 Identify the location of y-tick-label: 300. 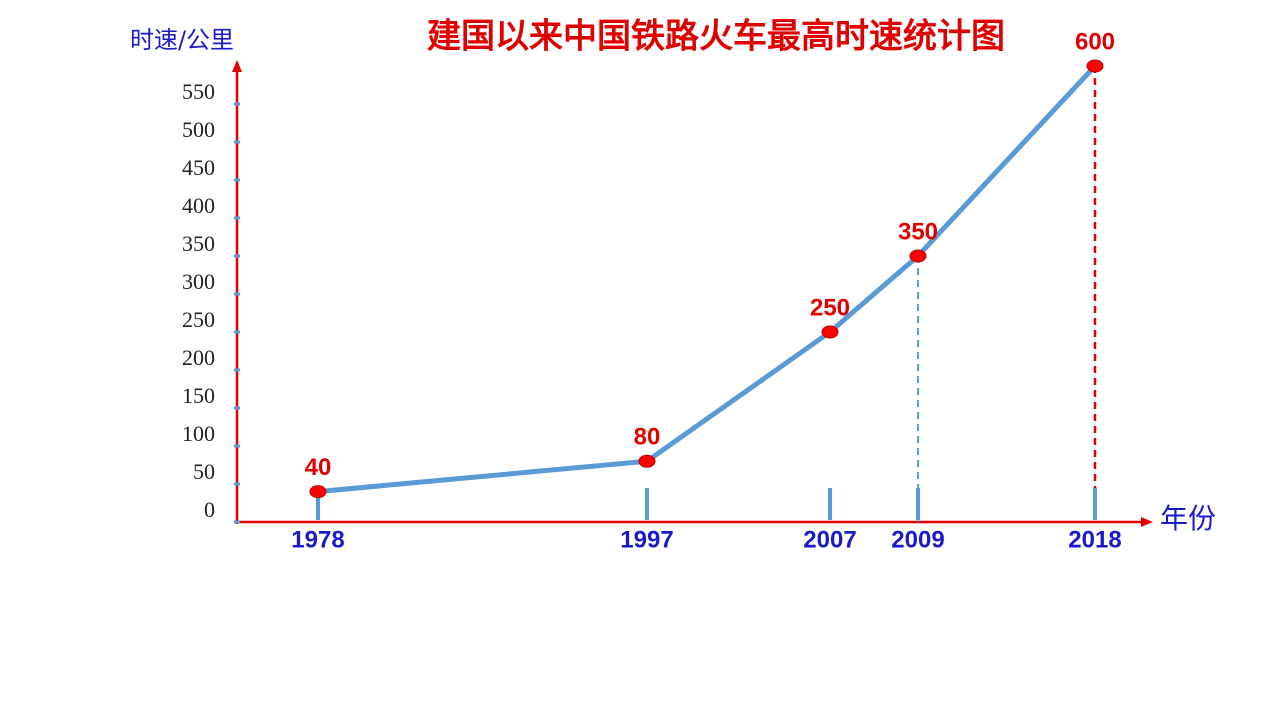
(198, 281).